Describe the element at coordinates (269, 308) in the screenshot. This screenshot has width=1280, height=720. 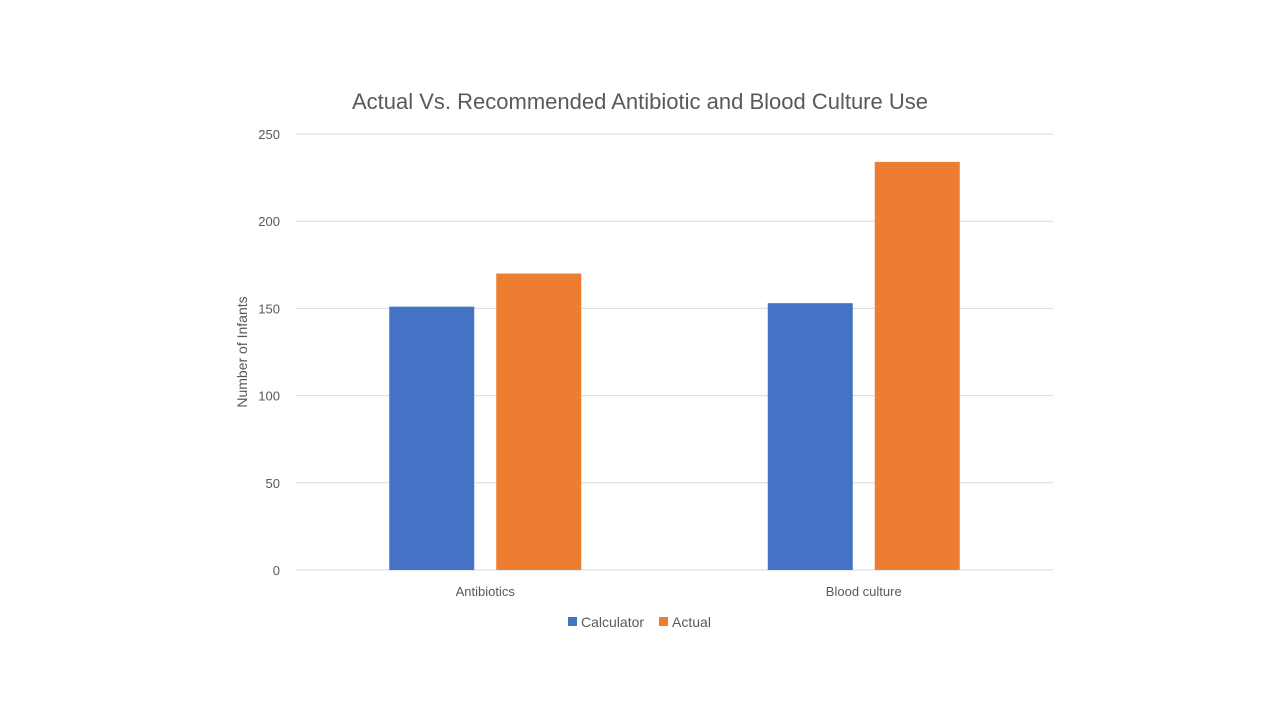
I see `y-tick-label: 150` at that location.